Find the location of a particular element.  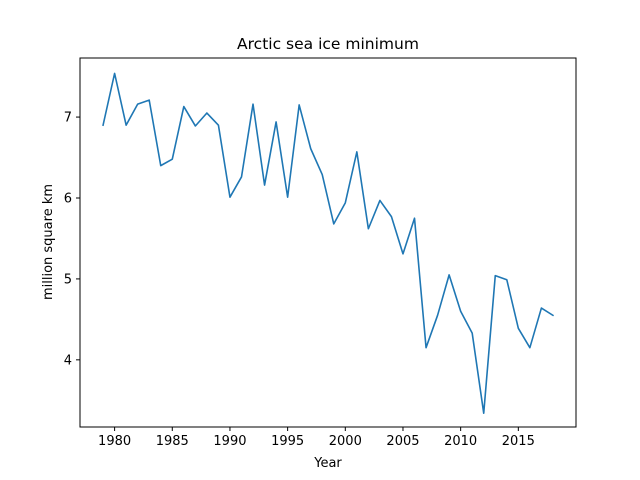

y-tick-label: 4 is located at coordinates (68, 360).